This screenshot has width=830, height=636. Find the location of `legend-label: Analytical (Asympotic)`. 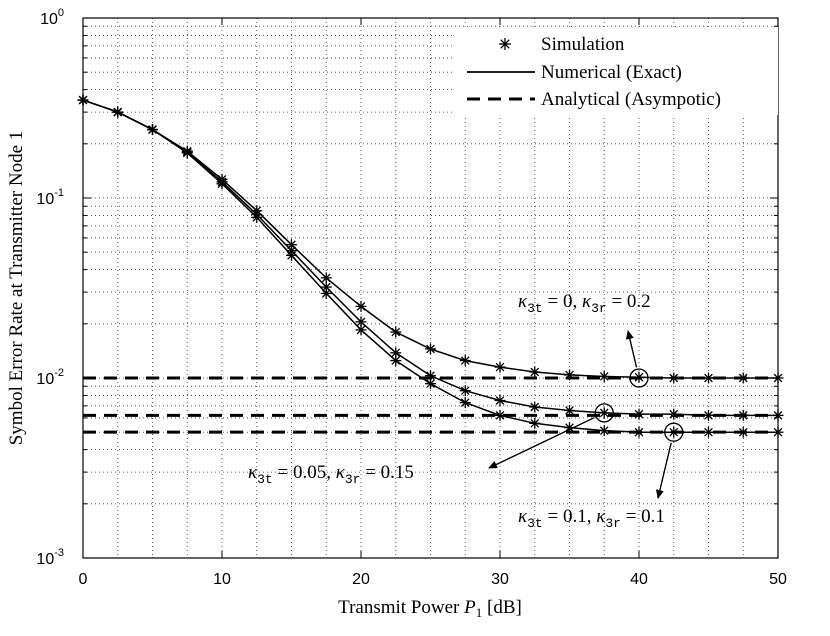

legend-label: Analytical (Asympotic) is located at coordinates (631, 99).